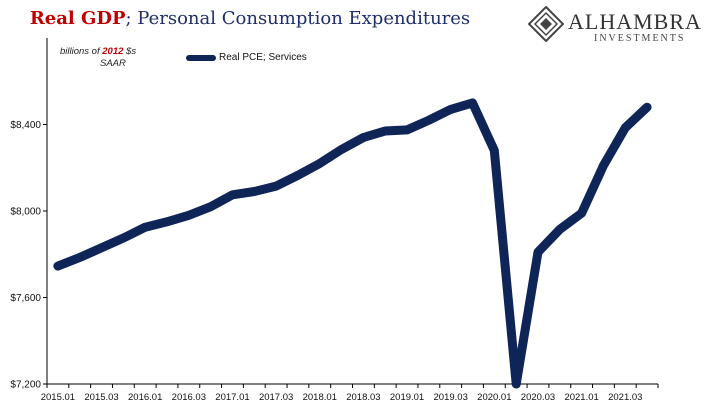 Image resolution: width=705 pixels, height=409 pixels. What do you see at coordinates (25, 298) in the screenshot?
I see `y-tick-label: $7,600` at bounding box center [25, 298].